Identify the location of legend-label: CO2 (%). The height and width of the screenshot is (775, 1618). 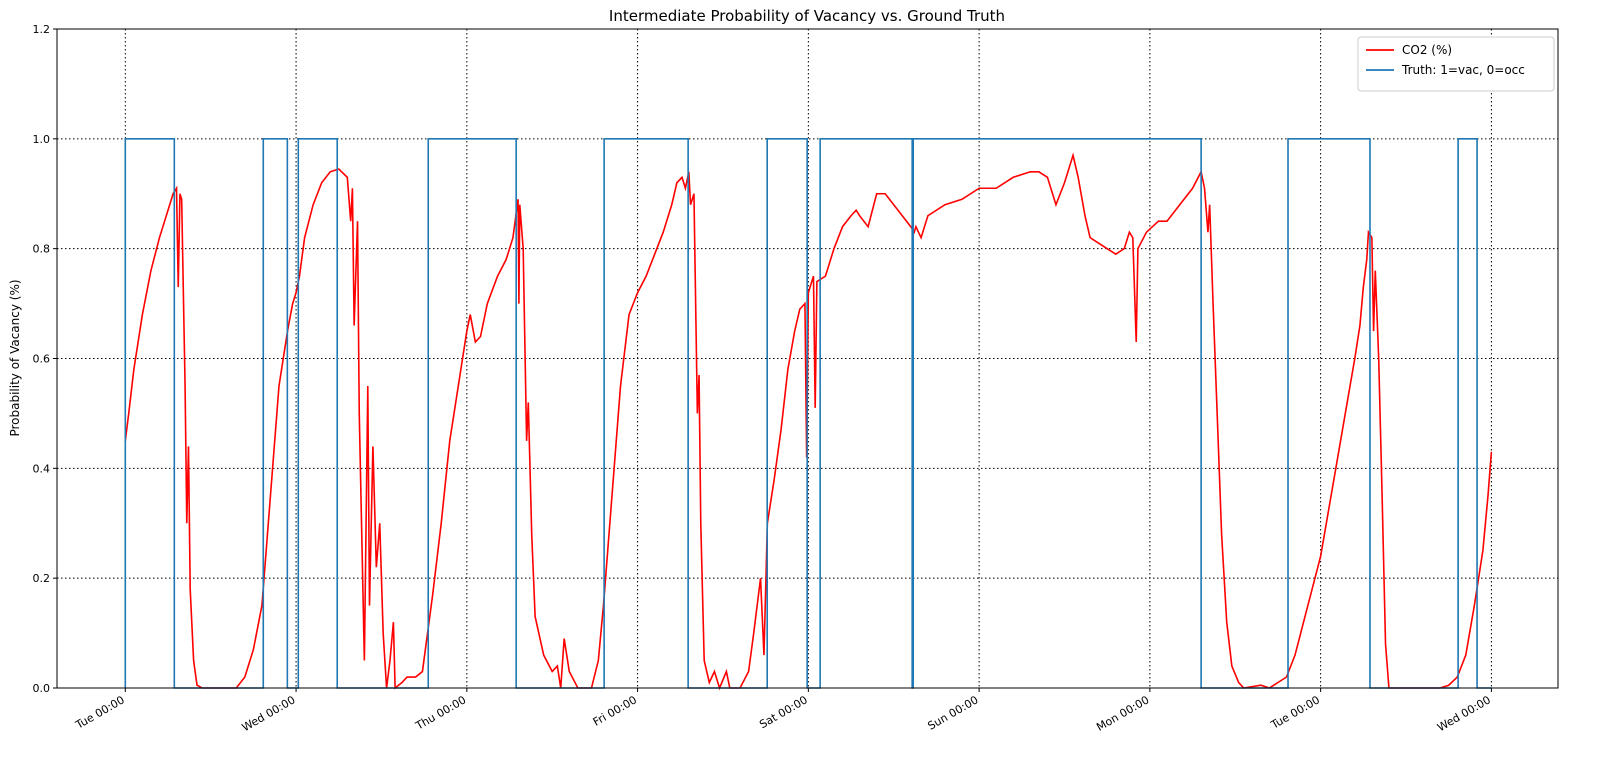
(1427, 50).